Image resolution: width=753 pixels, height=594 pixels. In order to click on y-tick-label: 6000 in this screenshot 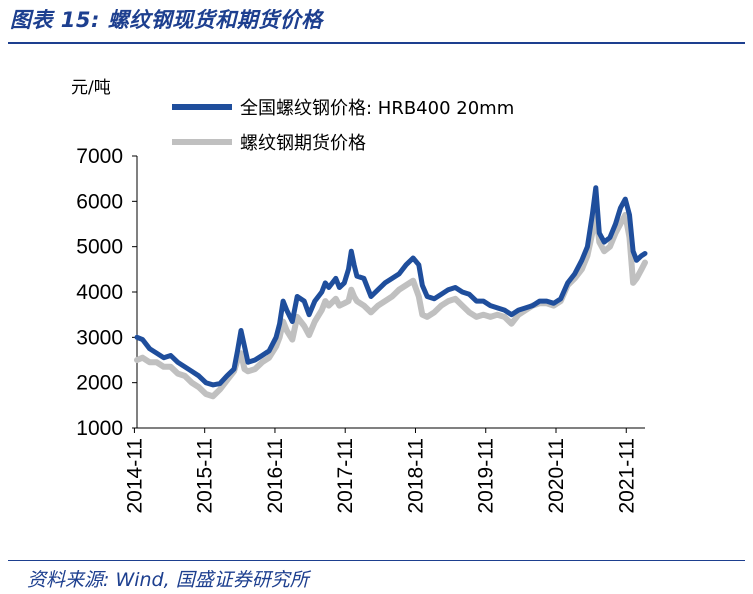, I will do `click(99, 201)`.